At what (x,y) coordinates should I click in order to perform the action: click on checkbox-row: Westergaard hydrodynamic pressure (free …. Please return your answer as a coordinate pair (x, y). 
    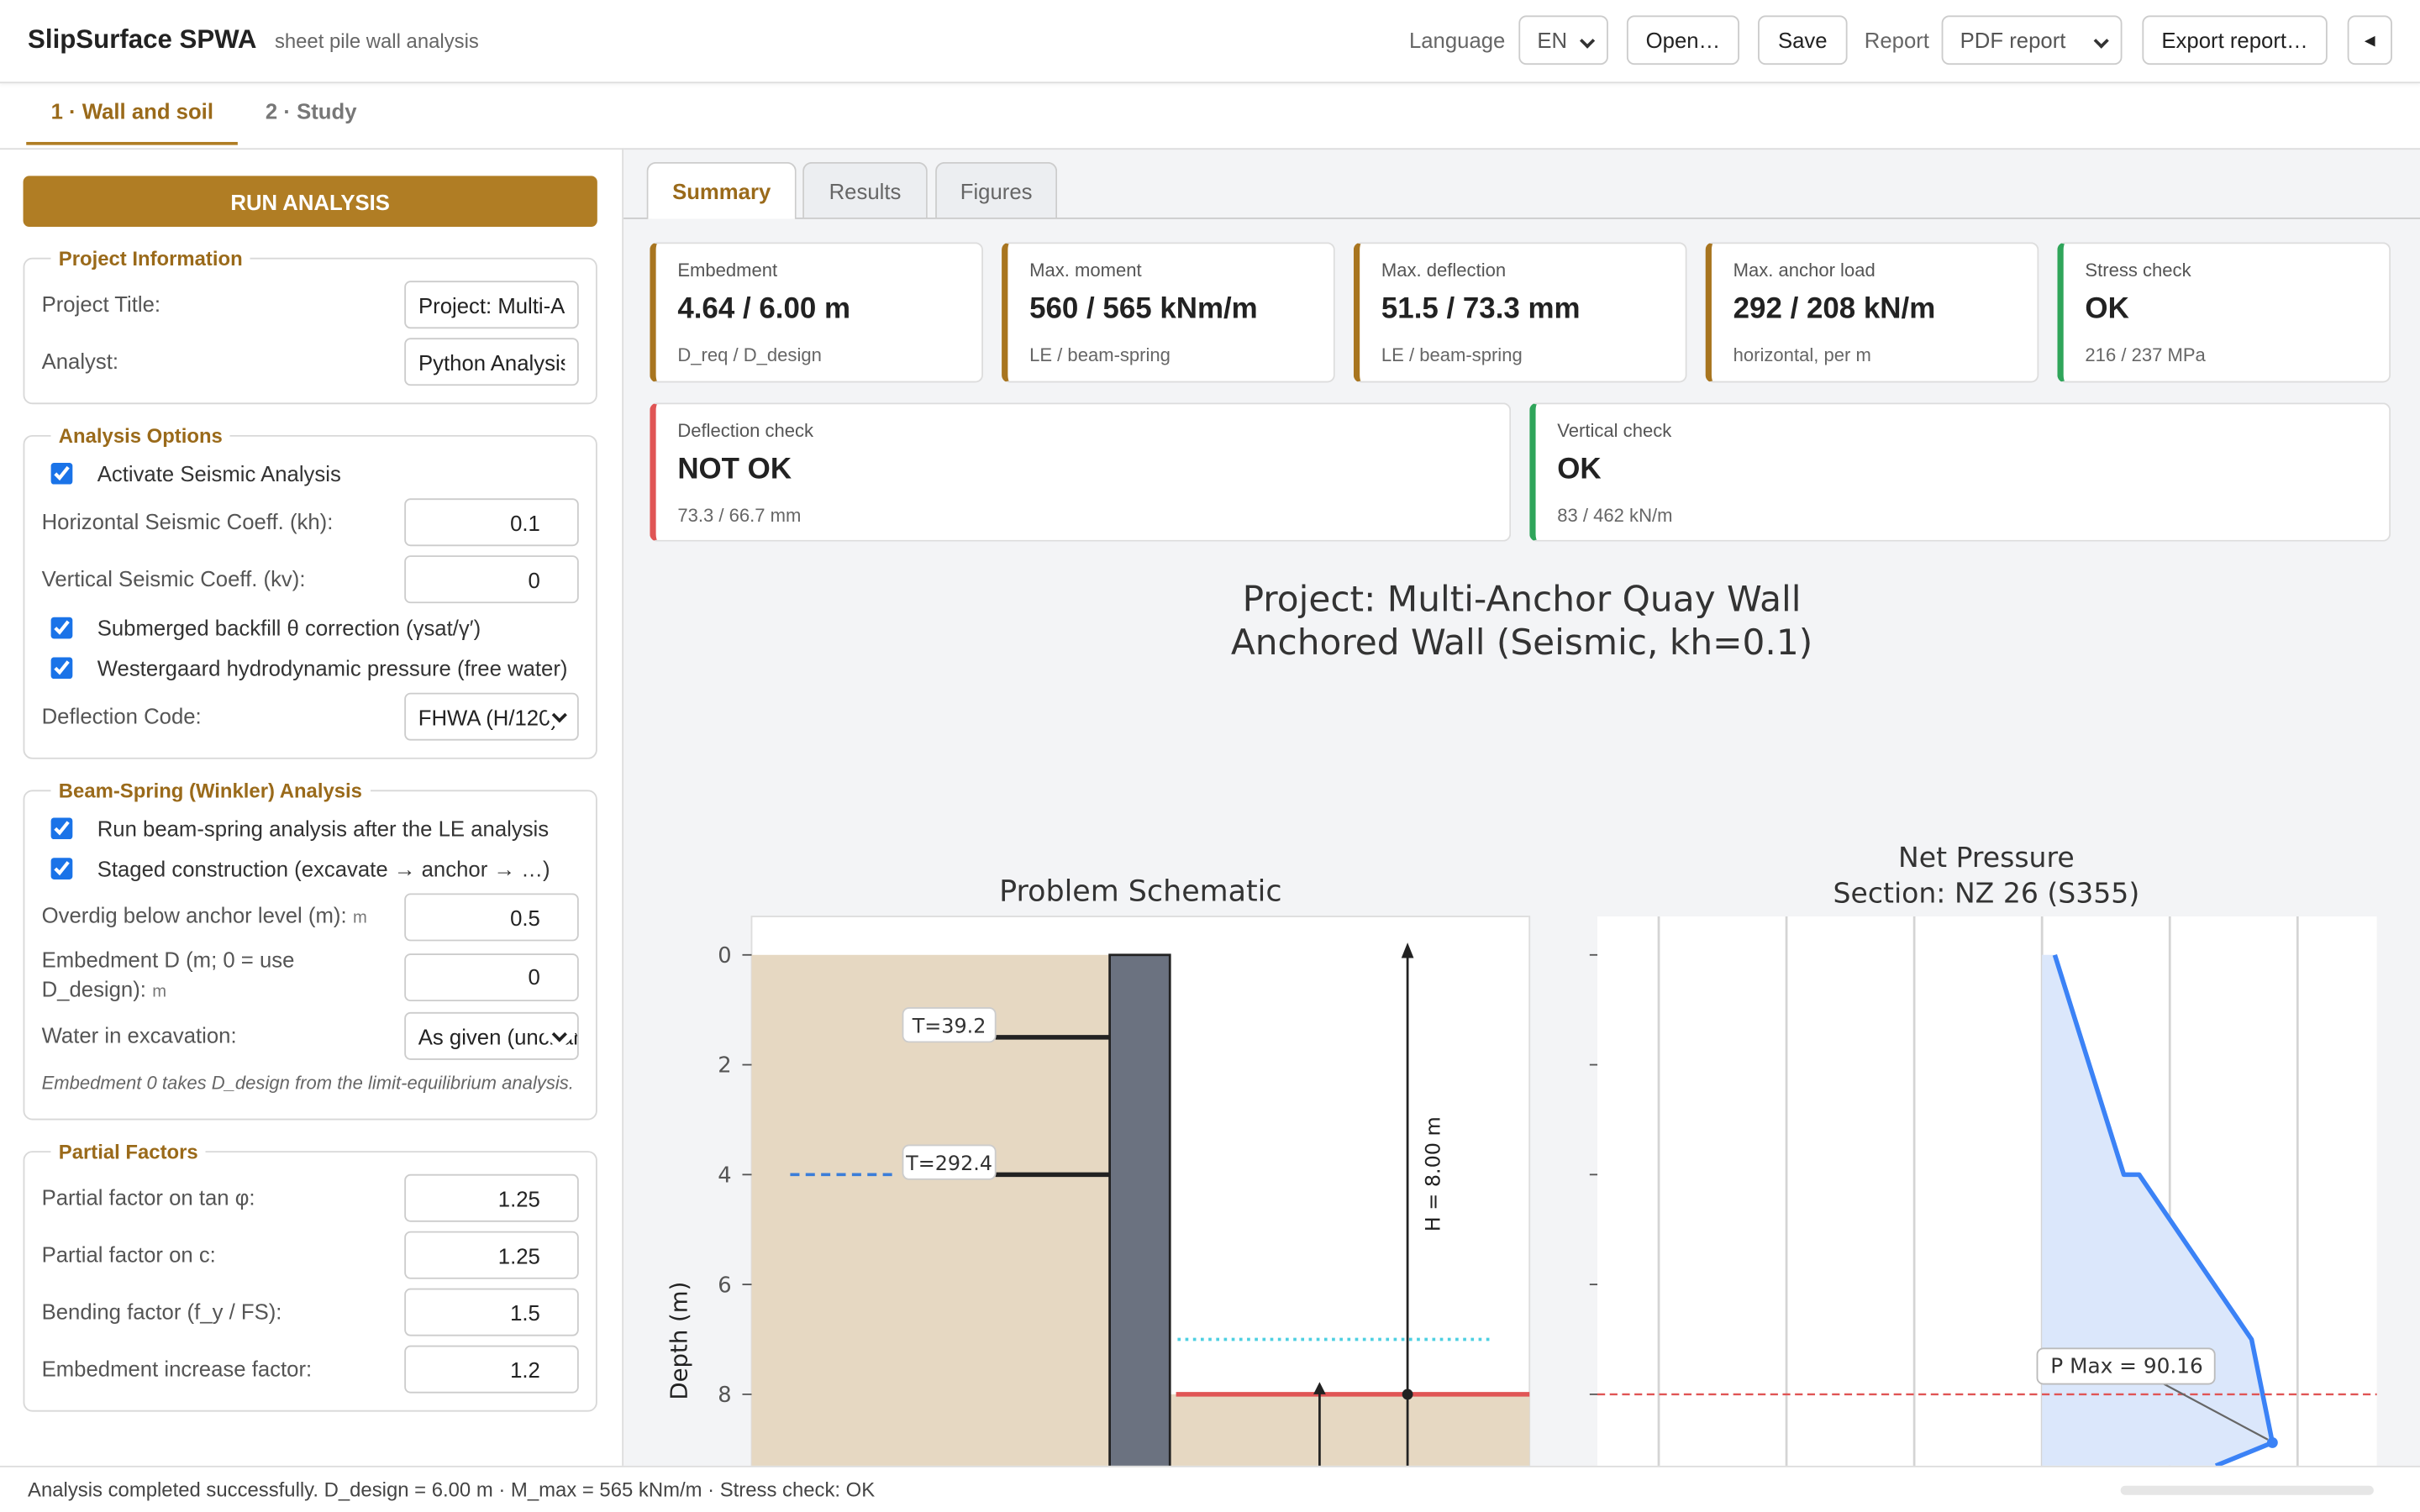
    Looking at the image, I should click on (310, 668).